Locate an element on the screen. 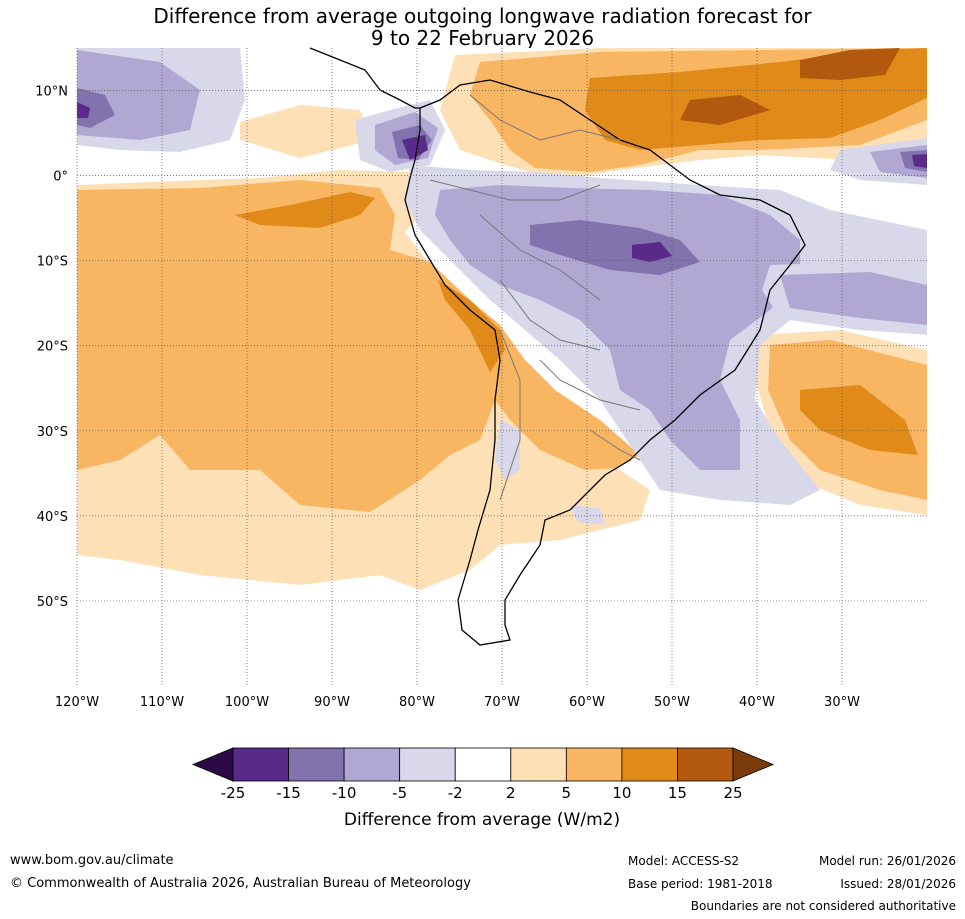 This screenshot has width=965, height=919. longitude-tick-label: 40°W is located at coordinates (757, 702).